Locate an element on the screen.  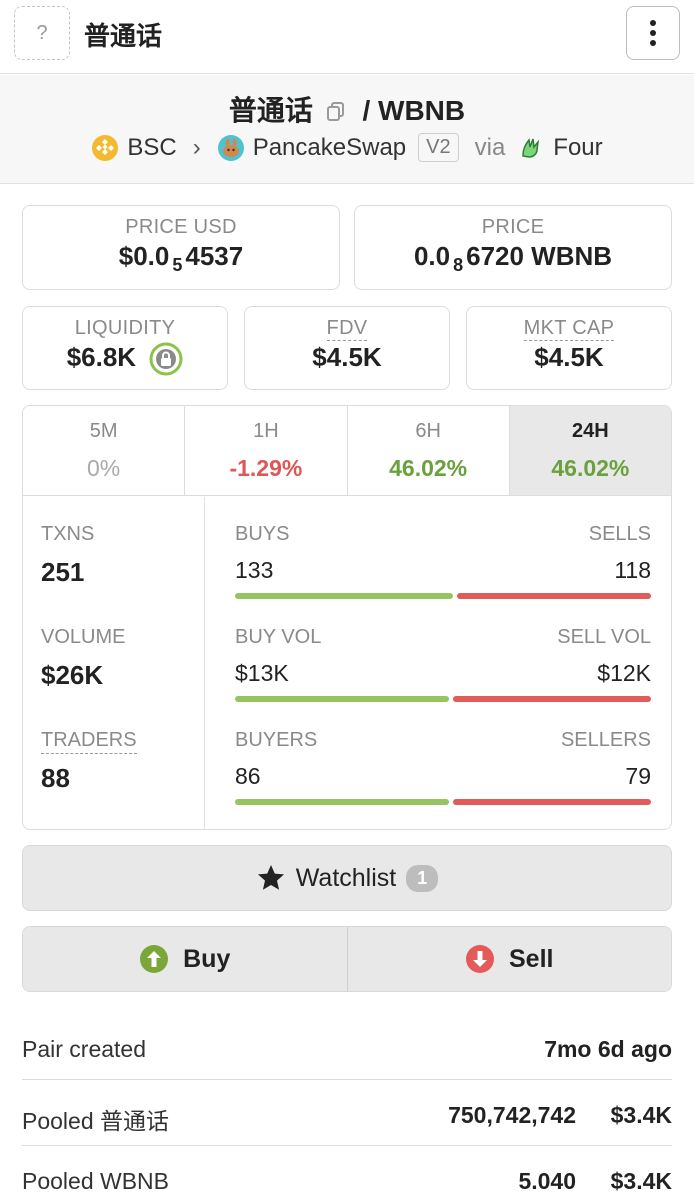
price-native-label: PRICE is located at coordinates (513, 227).